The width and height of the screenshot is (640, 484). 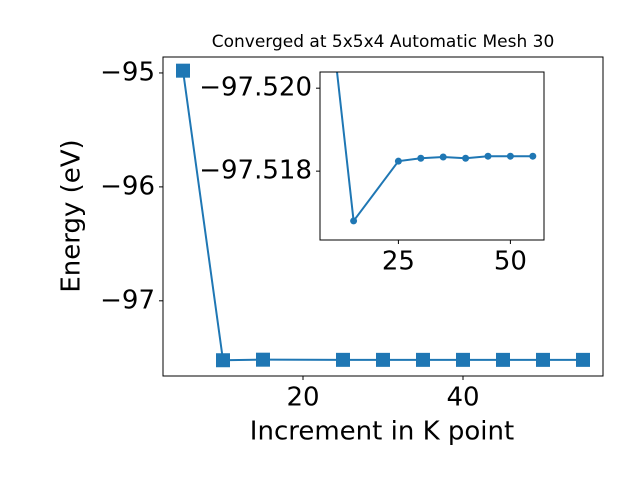 What do you see at coordinates (398, 262) in the screenshot?
I see `x-tick-label: 25` at bounding box center [398, 262].